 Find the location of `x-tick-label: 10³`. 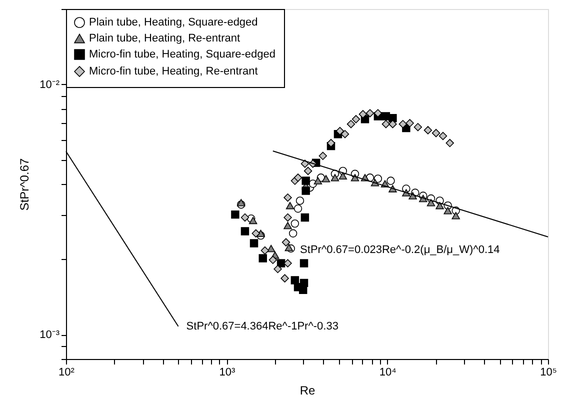

x-tick-label: 10³ is located at coordinates (227, 372).